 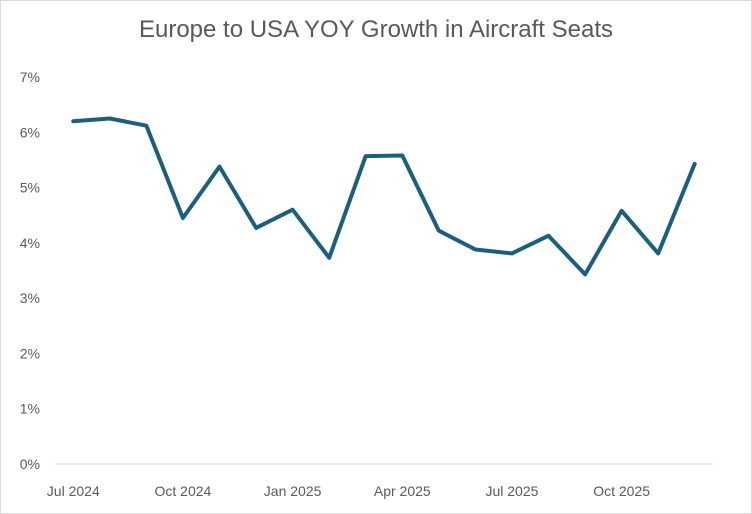 What do you see at coordinates (73, 491) in the screenshot?
I see `x-tick-label: Jul 2024` at bounding box center [73, 491].